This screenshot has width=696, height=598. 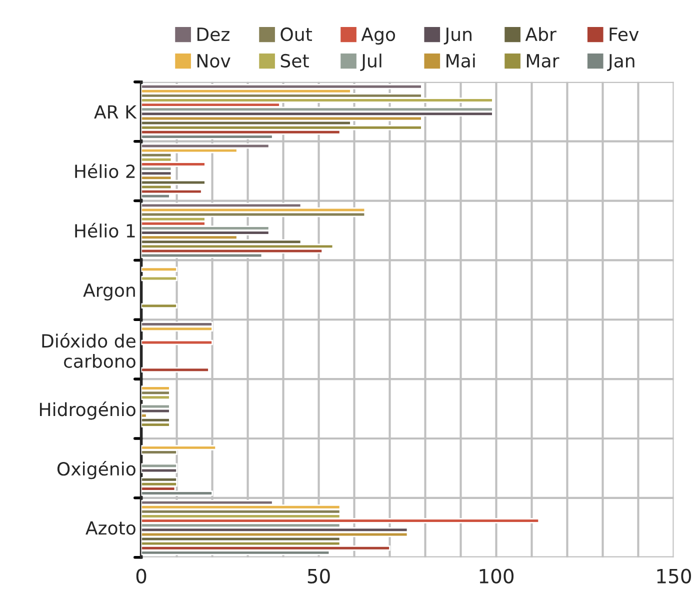 I want to click on y-tick-label: AR K, so click(x=115, y=111).